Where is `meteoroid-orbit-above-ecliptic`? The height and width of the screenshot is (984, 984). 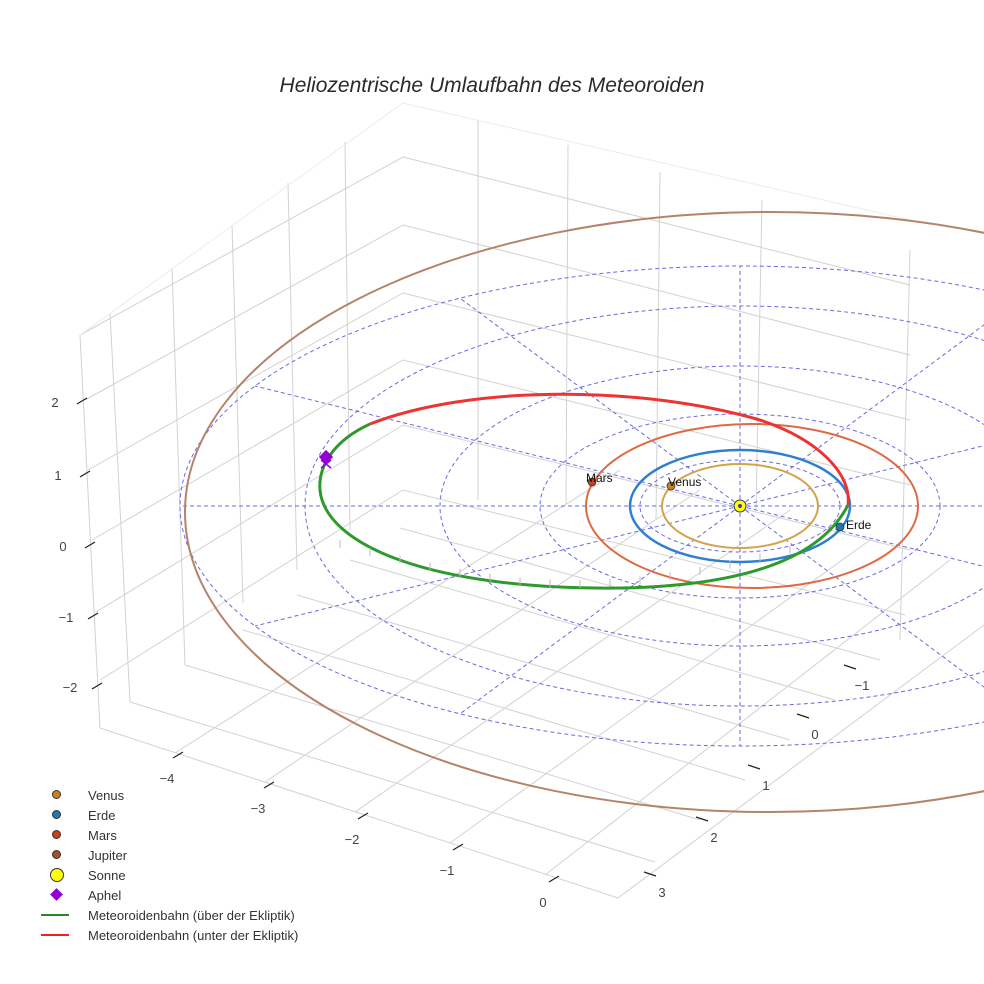 meteoroid-orbit-above-ecliptic is located at coordinates (584, 506).